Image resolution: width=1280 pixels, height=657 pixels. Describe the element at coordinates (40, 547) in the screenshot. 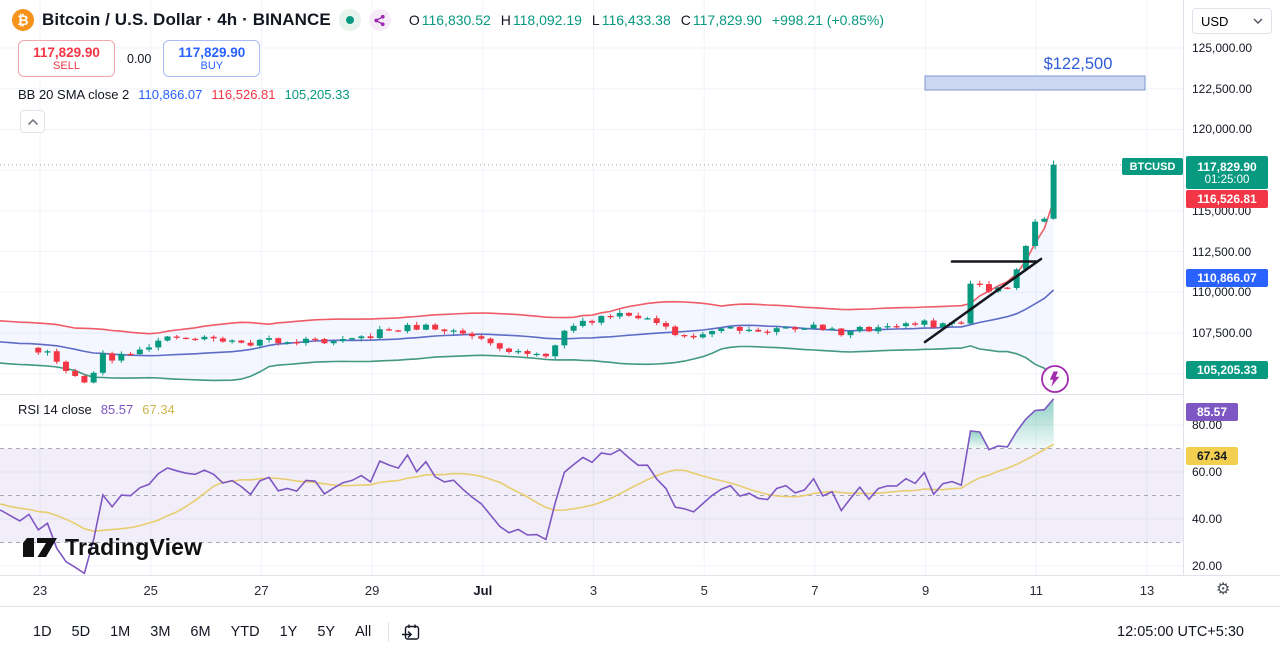

I see `tradingview-logo-mark` at that location.